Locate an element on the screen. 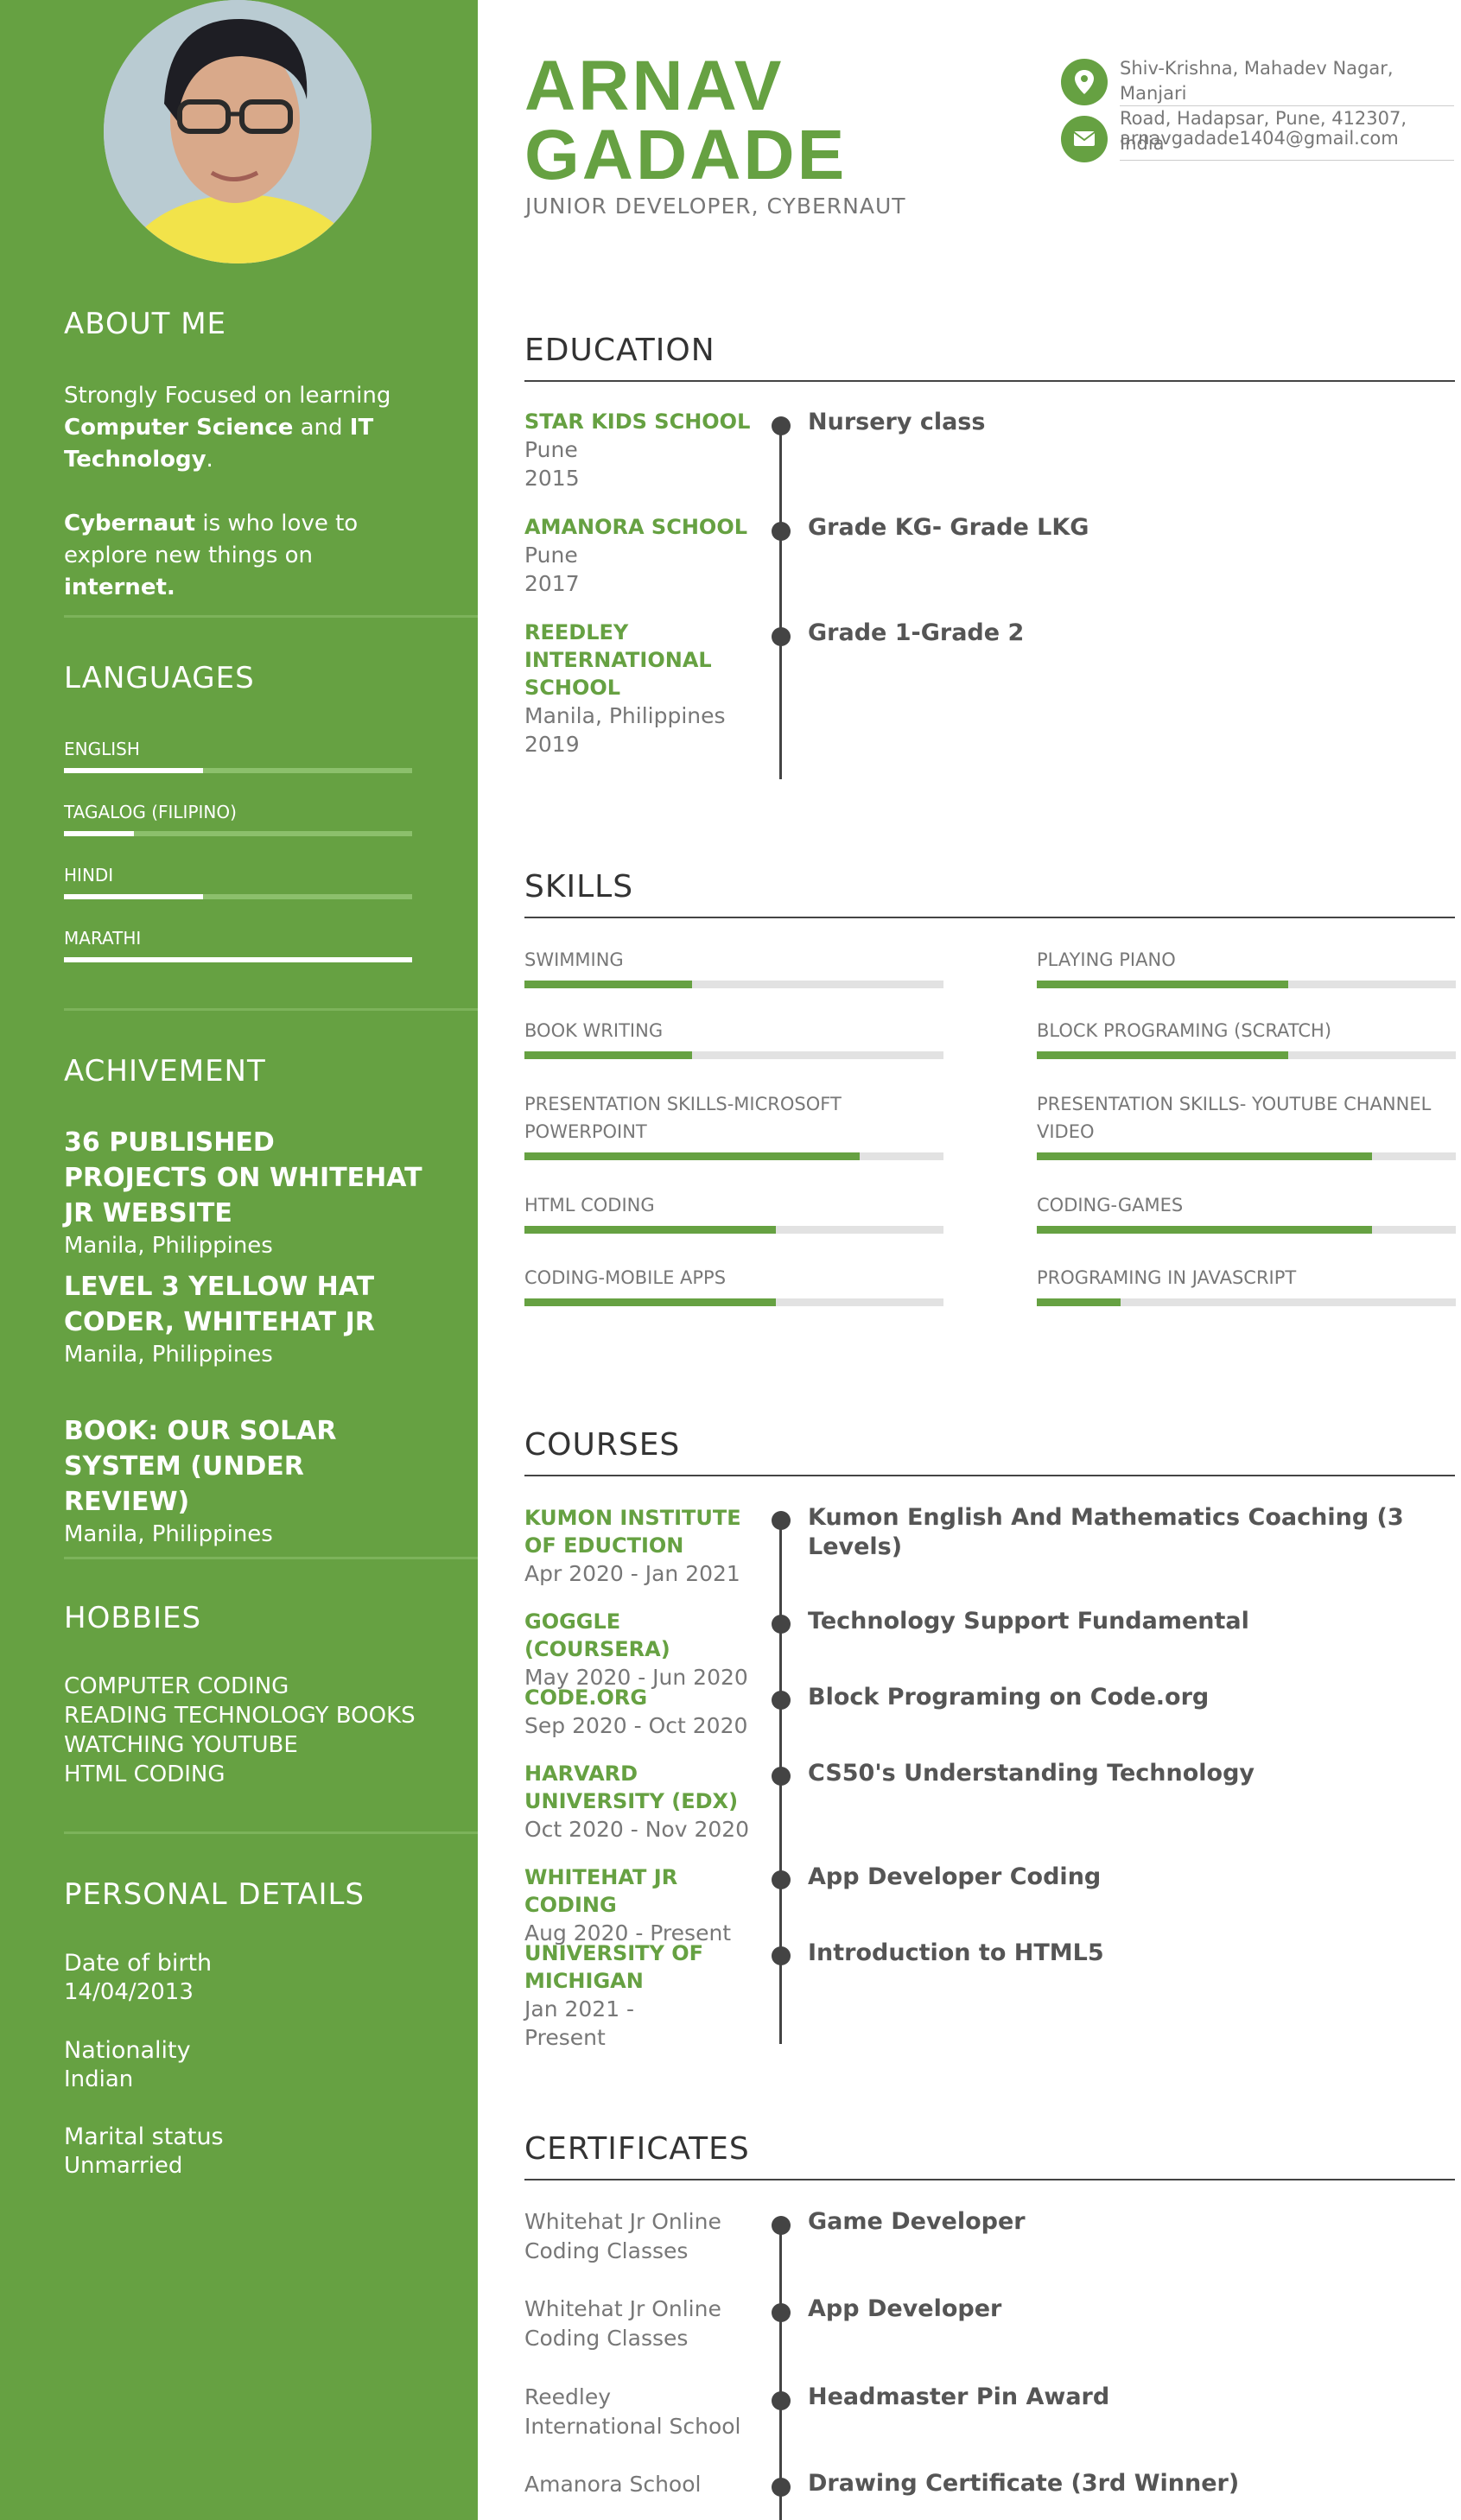 The width and height of the screenshot is (1461, 2520). school-name: STAR KIDS SCHOOL is located at coordinates (637, 422).